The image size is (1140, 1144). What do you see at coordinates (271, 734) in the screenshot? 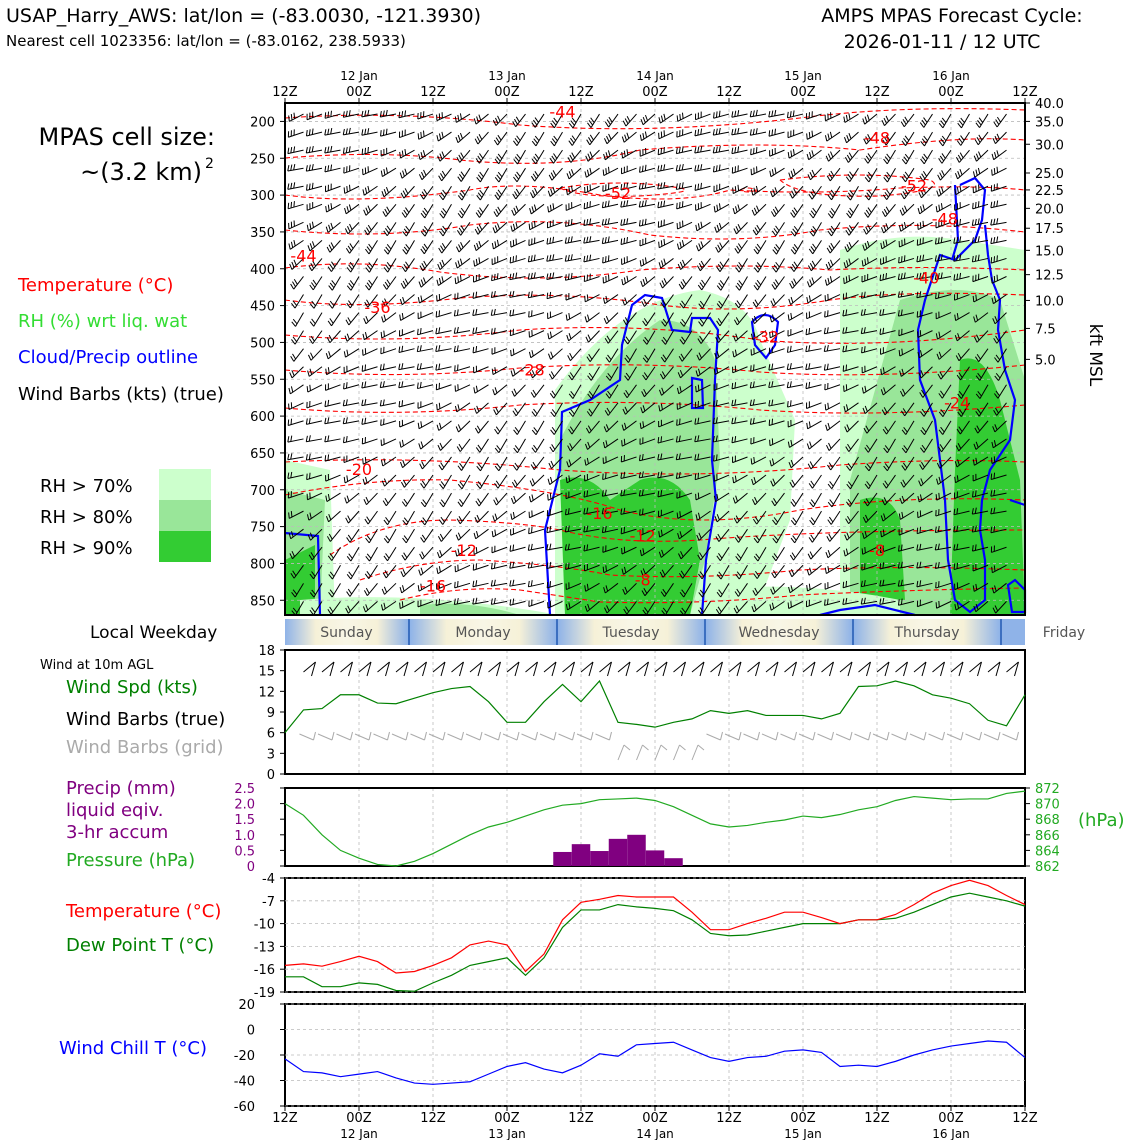
I see `wind-ytick-label: 6` at bounding box center [271, 734].